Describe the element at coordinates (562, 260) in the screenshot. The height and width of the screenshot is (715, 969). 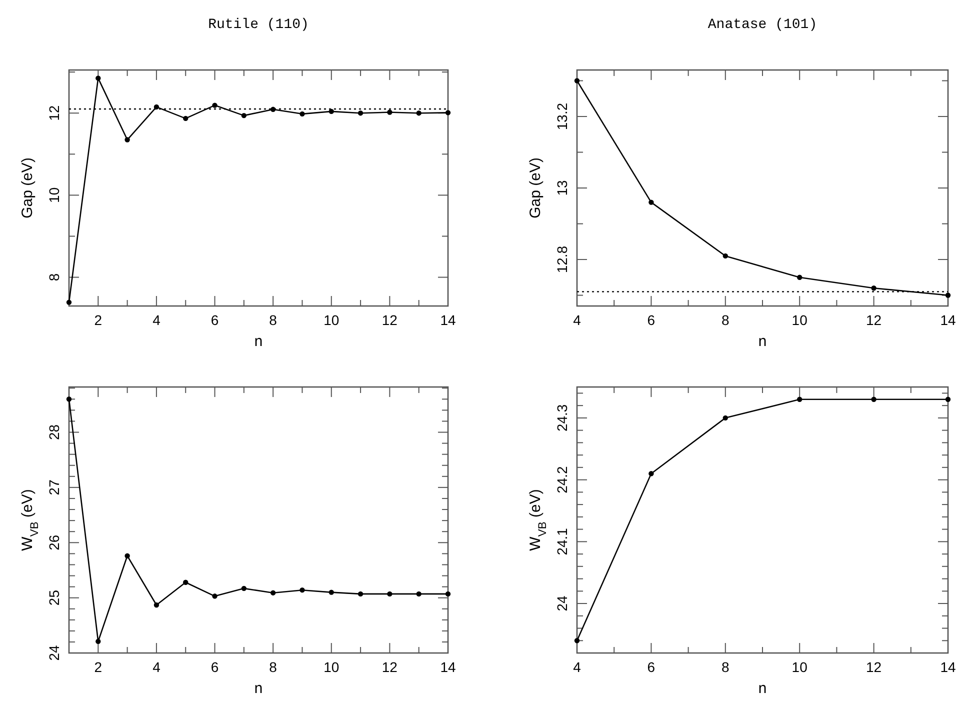
I see `y-tick-label: 12.8` at that location.